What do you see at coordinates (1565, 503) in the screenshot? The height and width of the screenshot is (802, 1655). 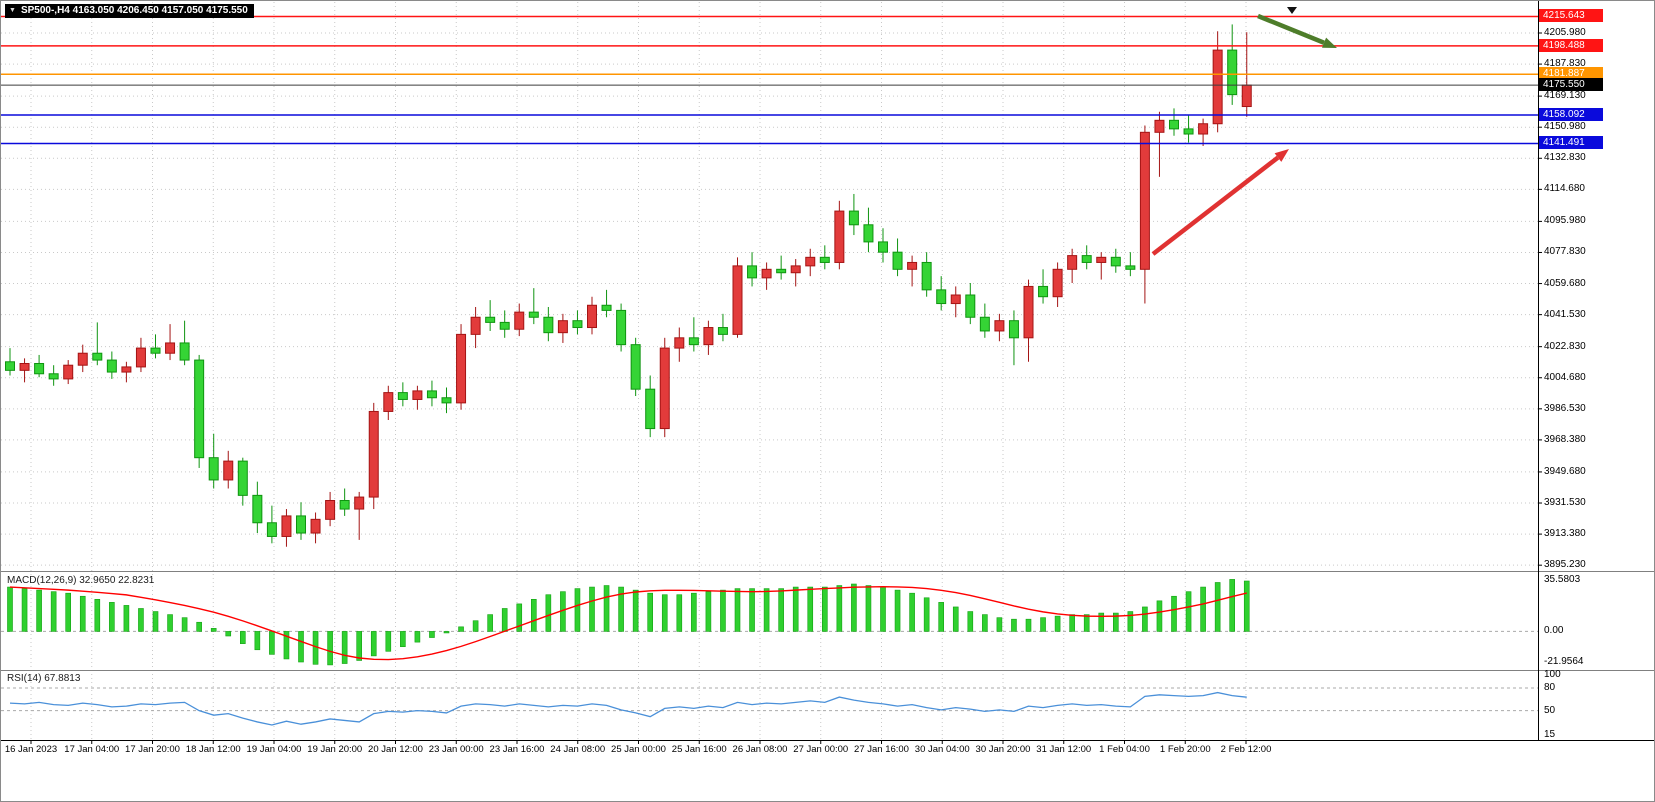 I see `price-tick-label: 3931.530` at bounding box center [1565, 503].